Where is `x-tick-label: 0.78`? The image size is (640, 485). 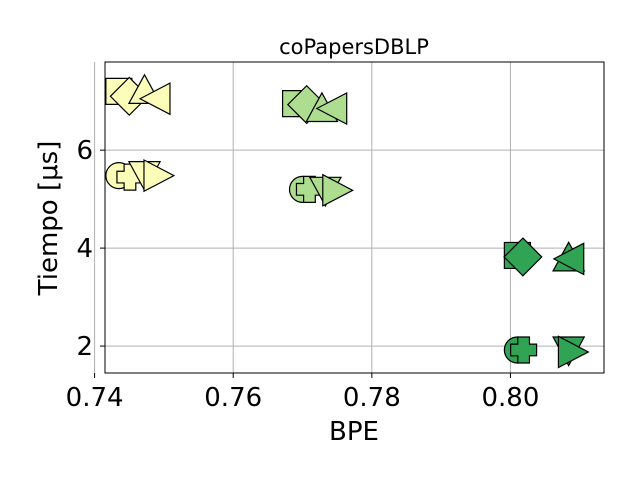 x-tick-label: 0.78 is located at coordinates (372, 398).